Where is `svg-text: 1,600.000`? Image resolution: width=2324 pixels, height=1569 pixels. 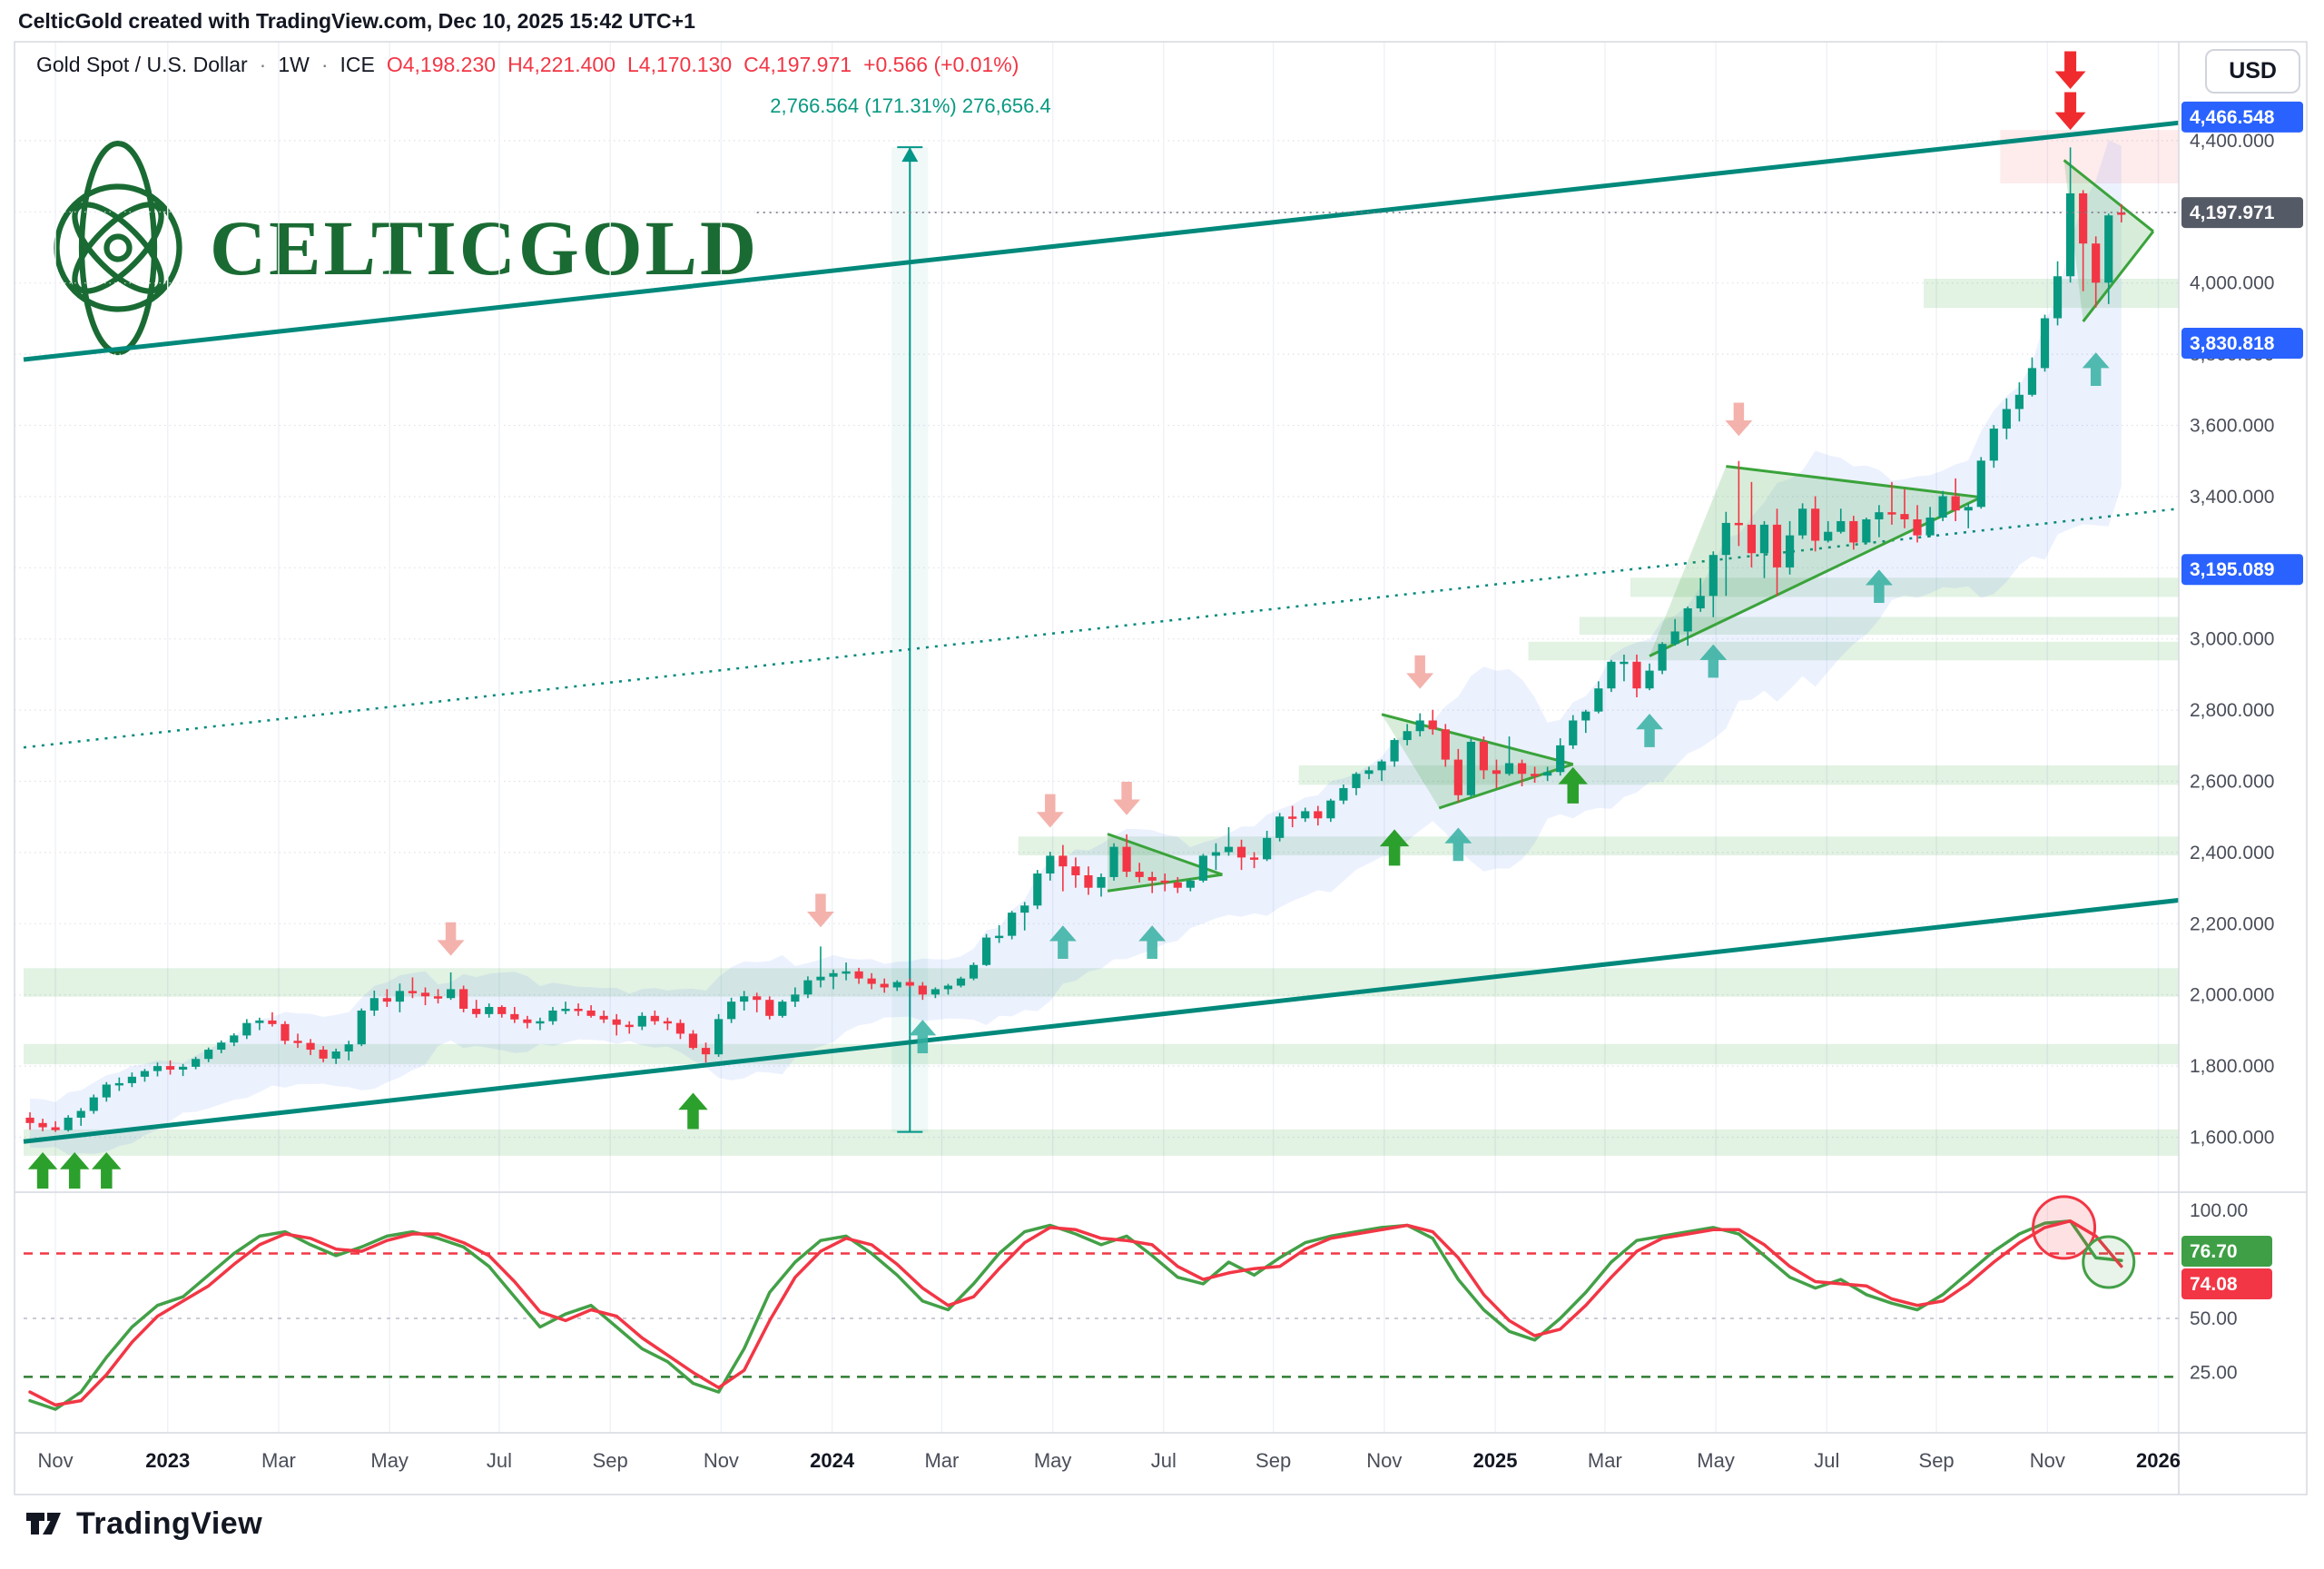
svg-text: 1,600.000 is located at coordinates (2232, 1138).